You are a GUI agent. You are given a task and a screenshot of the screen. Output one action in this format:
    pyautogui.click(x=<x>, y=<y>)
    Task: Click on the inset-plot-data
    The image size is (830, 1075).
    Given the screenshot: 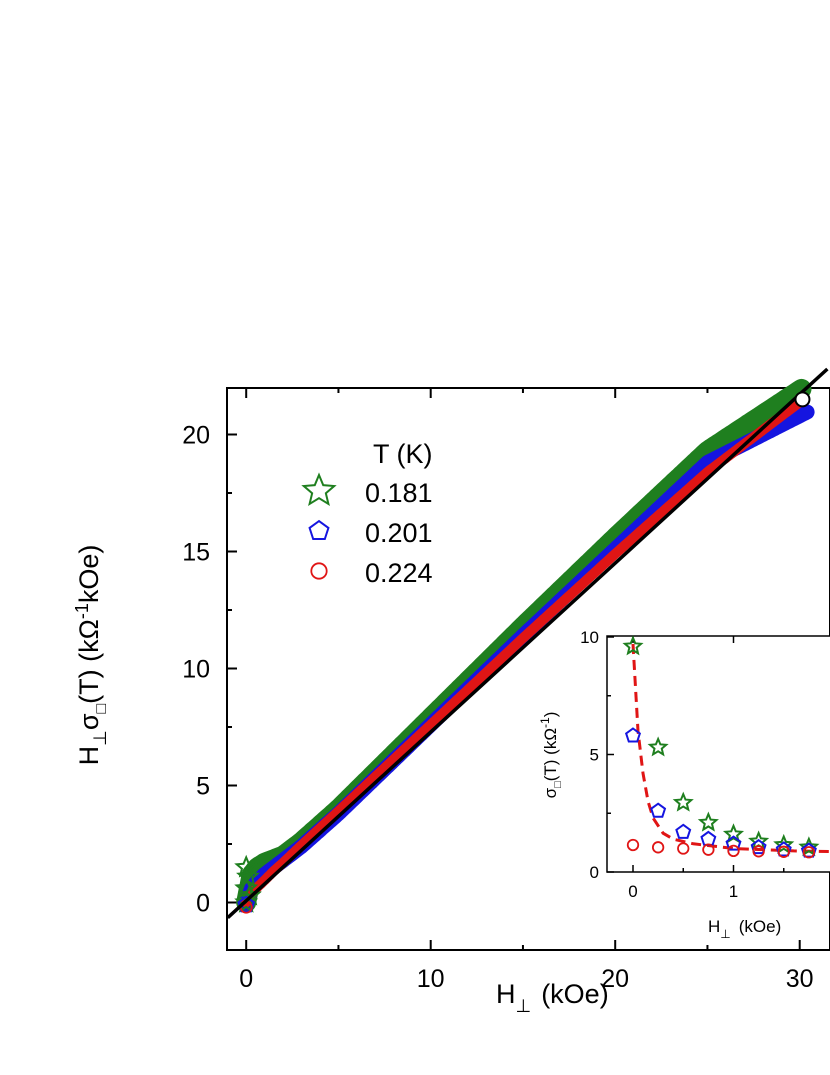 What is the action you would take?
    pyautogui.click(x=726, y=747)
    